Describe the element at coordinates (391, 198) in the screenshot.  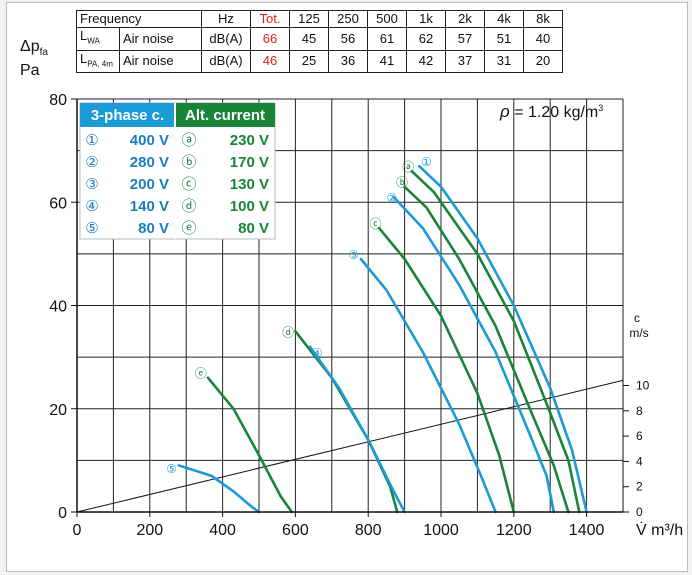
I see `curve-label: ②` at that location.